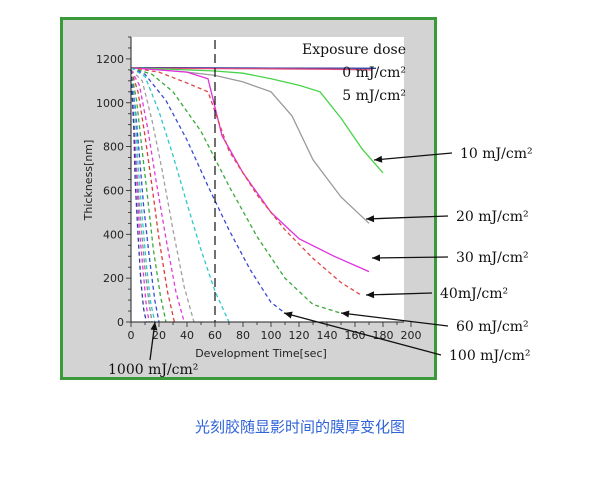  What do you see at coordinates (215, 335) in the screenshot?
I see `x-tick-label: 60` at bounding box center [215, 335].